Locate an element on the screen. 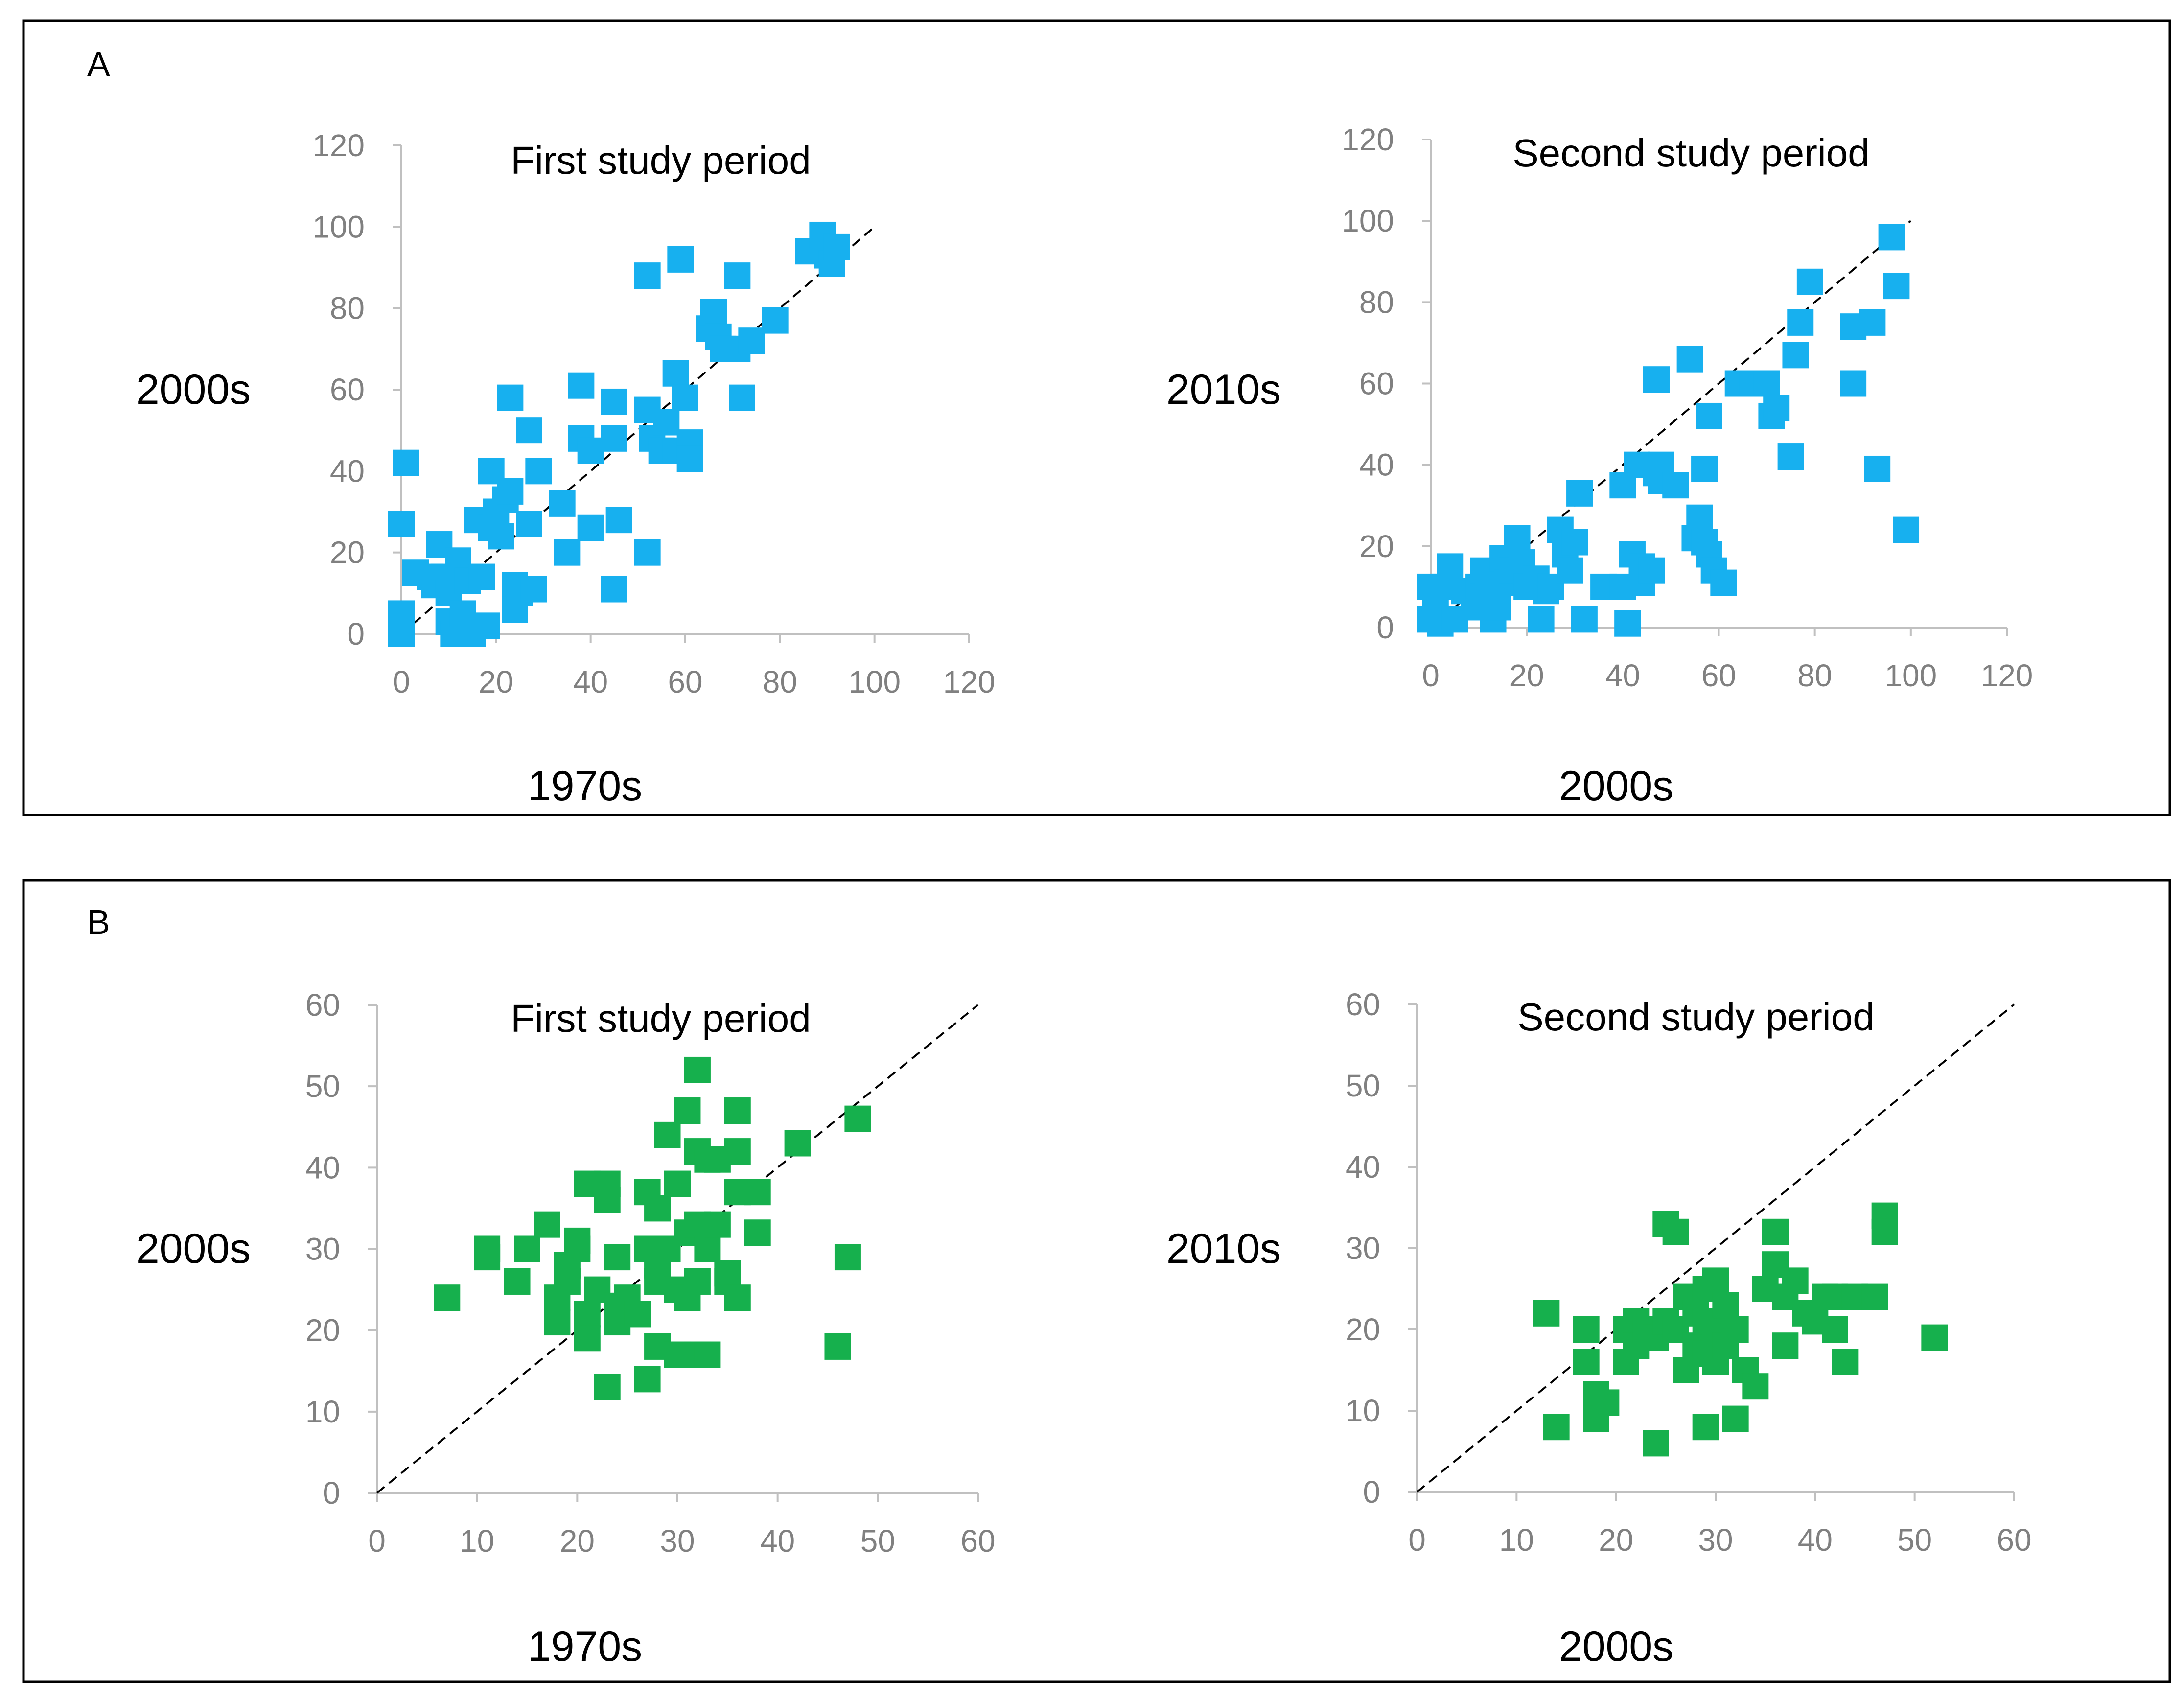 This screenshot has width=2184, height=1701. chart-b-first-points is located at coordinates (652, 1228).